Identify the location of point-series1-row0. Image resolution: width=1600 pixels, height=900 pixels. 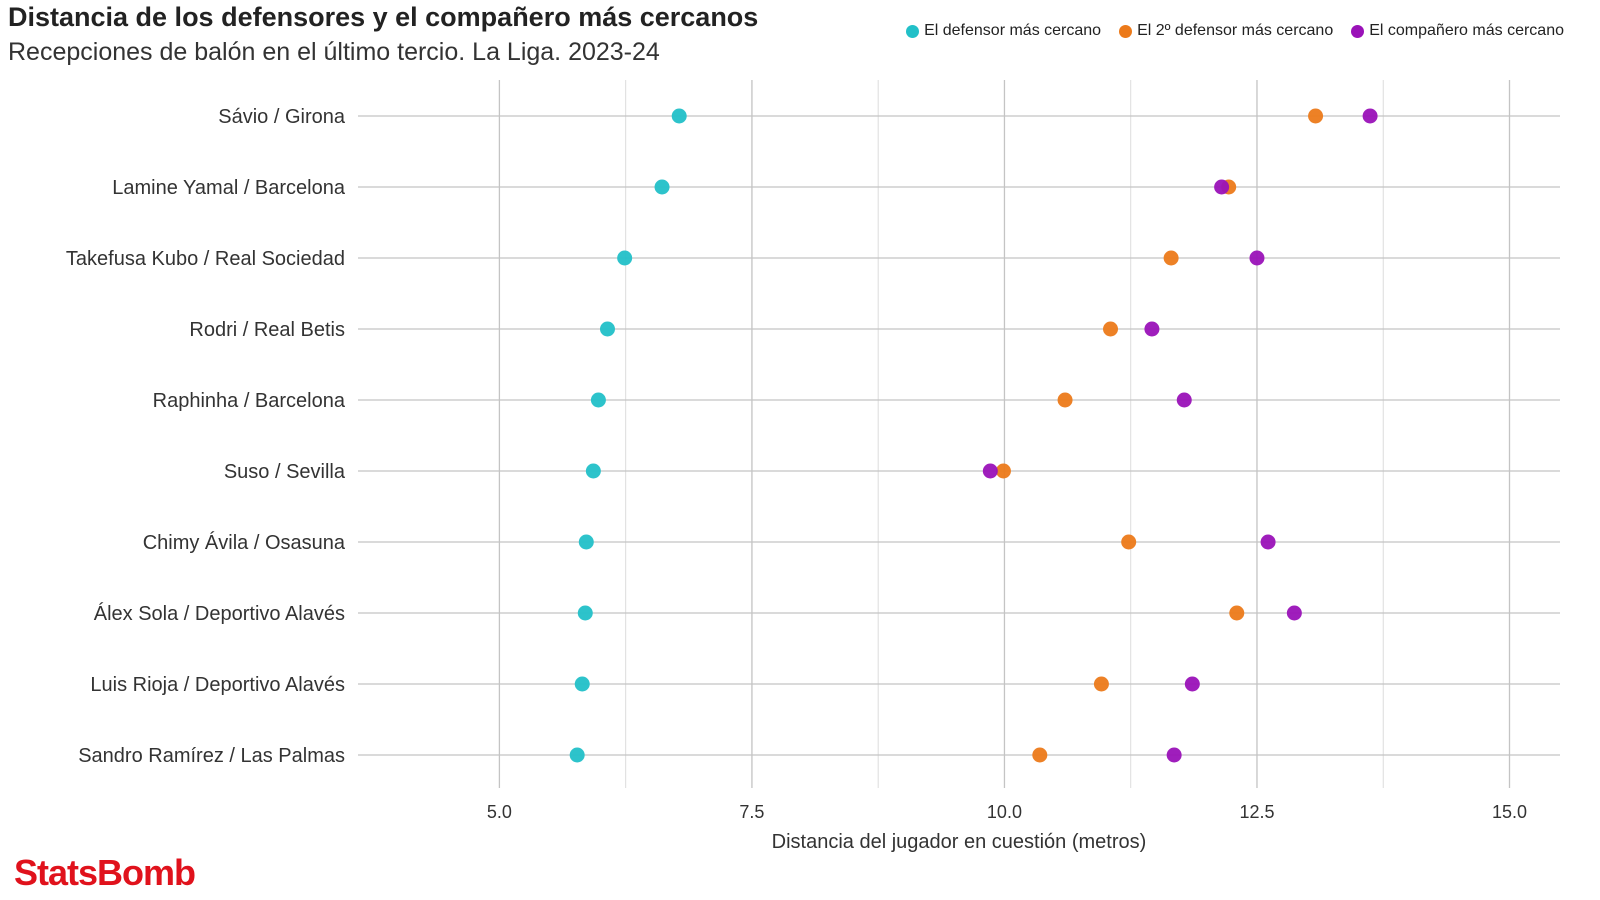
(1316, 116).